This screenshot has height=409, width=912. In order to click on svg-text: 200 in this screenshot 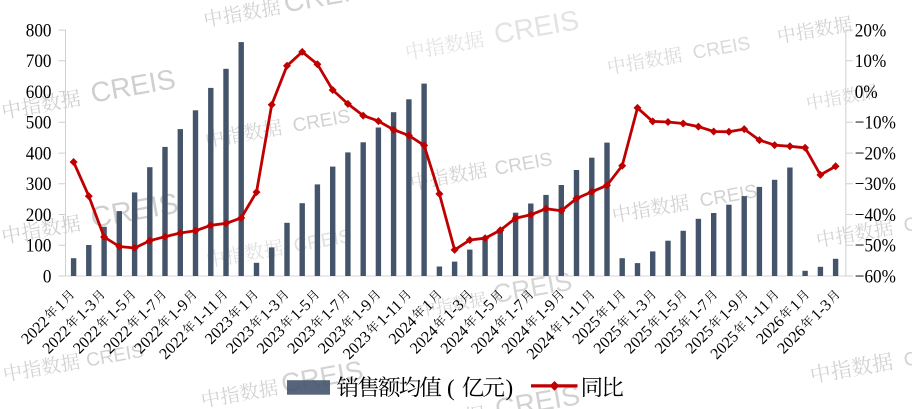, I will do `click(39, 214)`.